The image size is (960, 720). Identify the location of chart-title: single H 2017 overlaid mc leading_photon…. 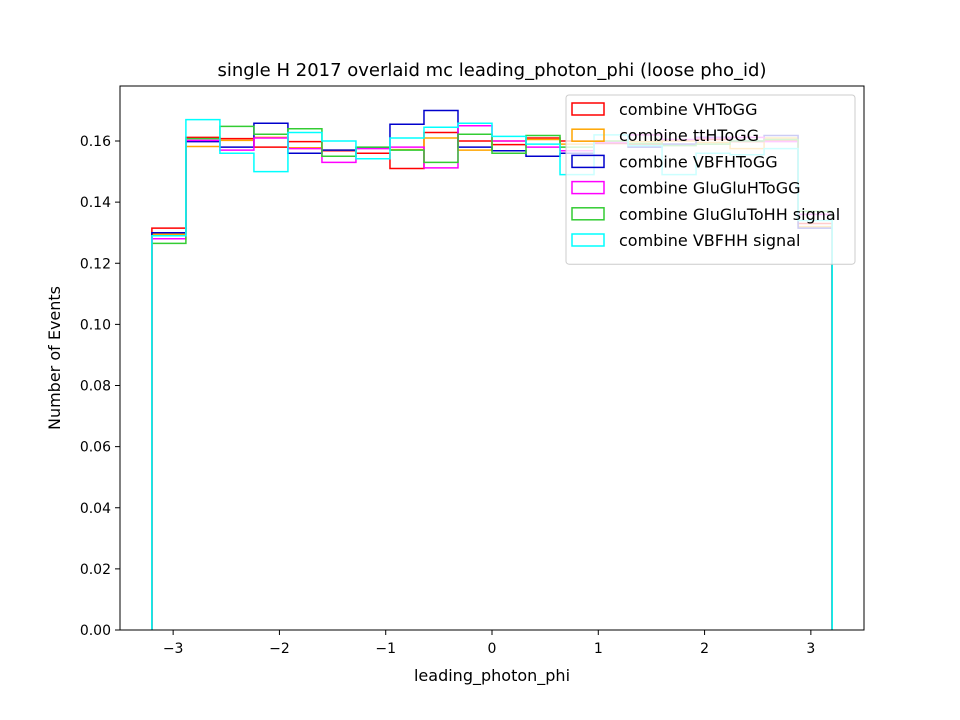
(491, 70).